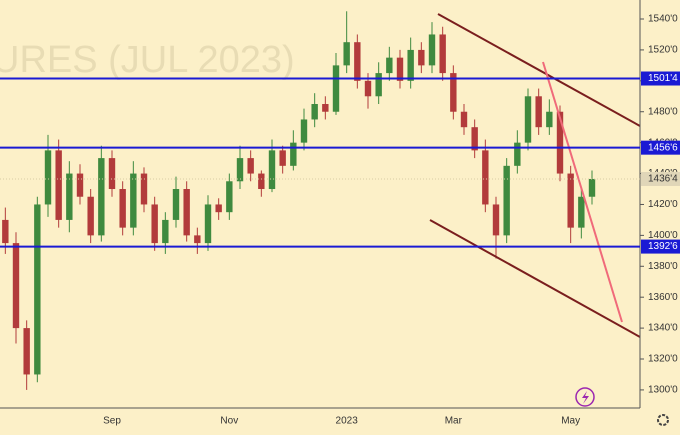 The height and width of the screenshot is (435, 680). I want to click on x-tick-label: Nov, so click(229, 421).